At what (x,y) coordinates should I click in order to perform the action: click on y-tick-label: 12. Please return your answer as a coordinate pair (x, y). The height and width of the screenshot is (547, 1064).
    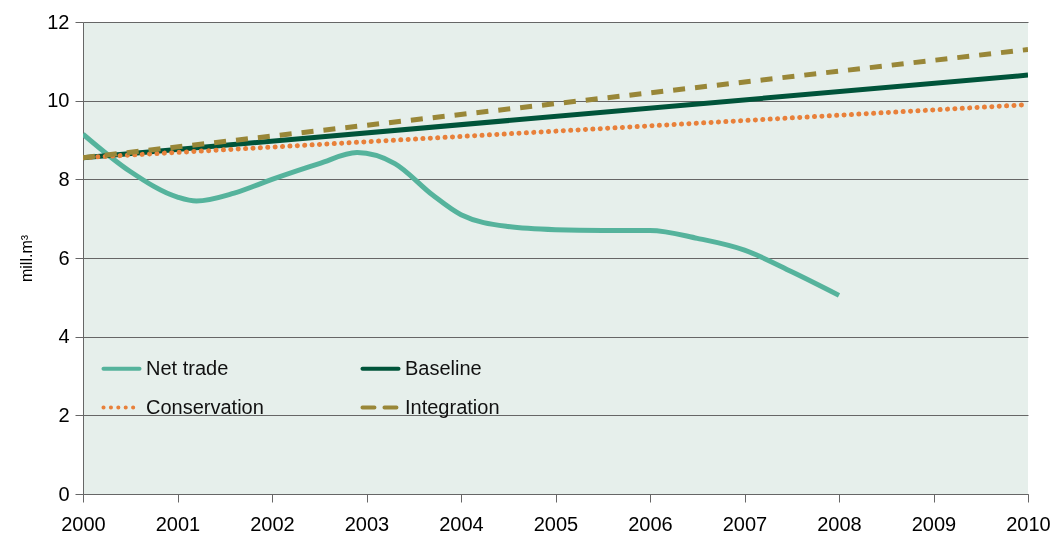
    Looking at the image, I should click on (58, 21).